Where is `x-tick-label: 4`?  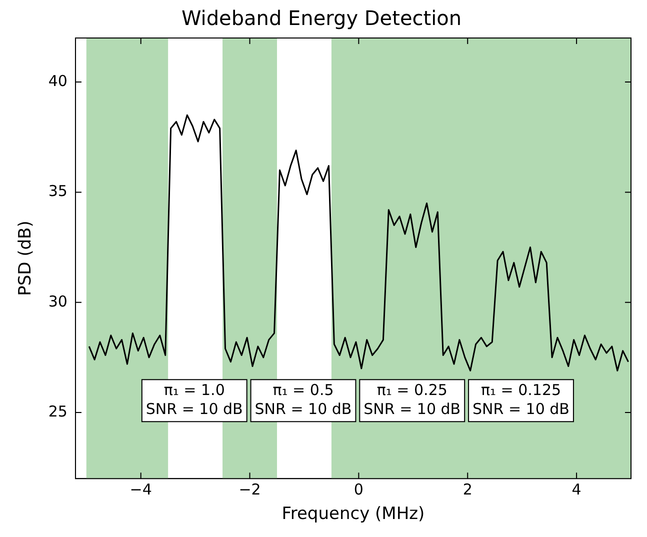
x-tick-label: 4 is located at coordinates (577, 489).